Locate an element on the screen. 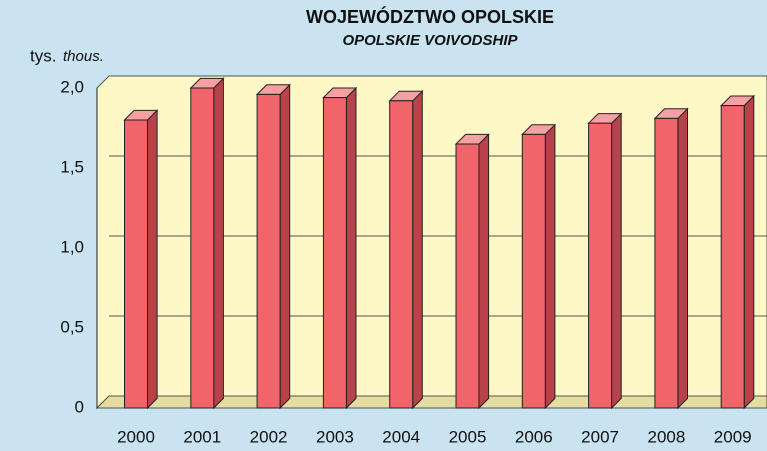  x-tick-label: 2004 is located at coordinates (401, 436).